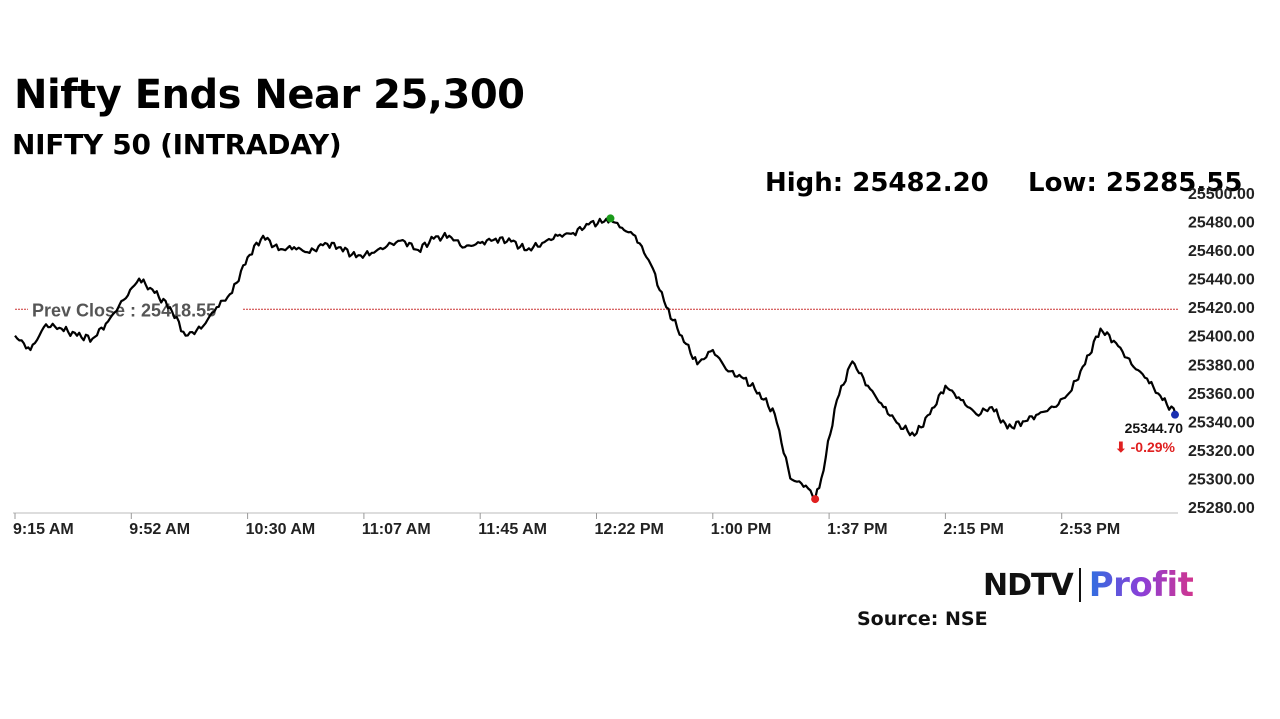  What do you see at coordinates (177, 144) in the screenshot?
I see `chart-subtitle: NIFTY 50 (INTRADAY)` at bounding box center [177, 144].